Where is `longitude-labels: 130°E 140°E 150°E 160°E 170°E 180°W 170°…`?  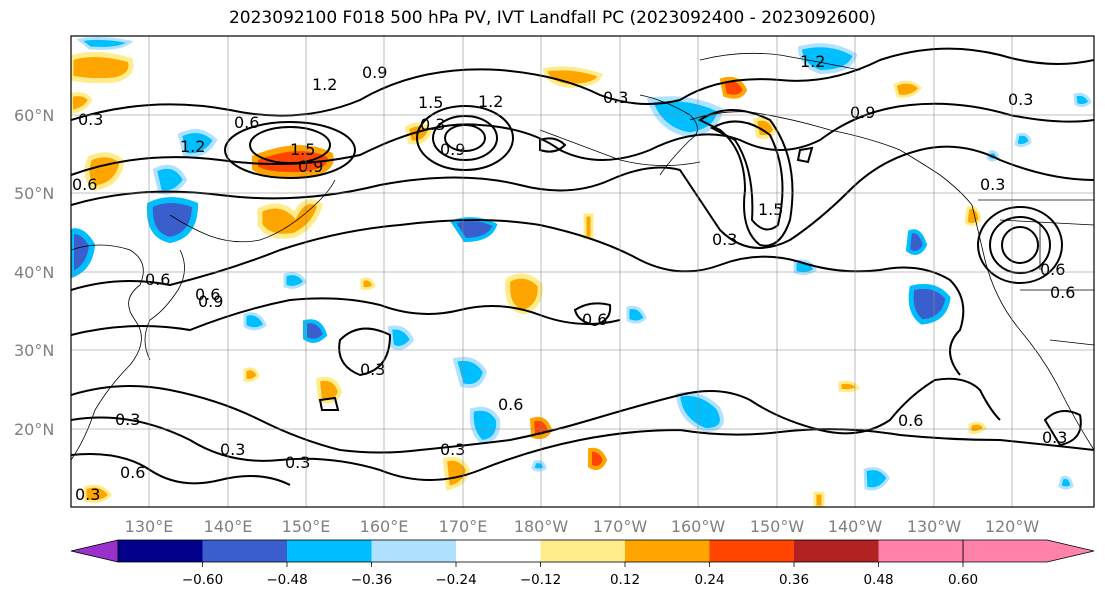
longitude-labels: 130°E 140°E 150°E 160°E 170°E 180°W 170°… is located at coordinates (582, 526).